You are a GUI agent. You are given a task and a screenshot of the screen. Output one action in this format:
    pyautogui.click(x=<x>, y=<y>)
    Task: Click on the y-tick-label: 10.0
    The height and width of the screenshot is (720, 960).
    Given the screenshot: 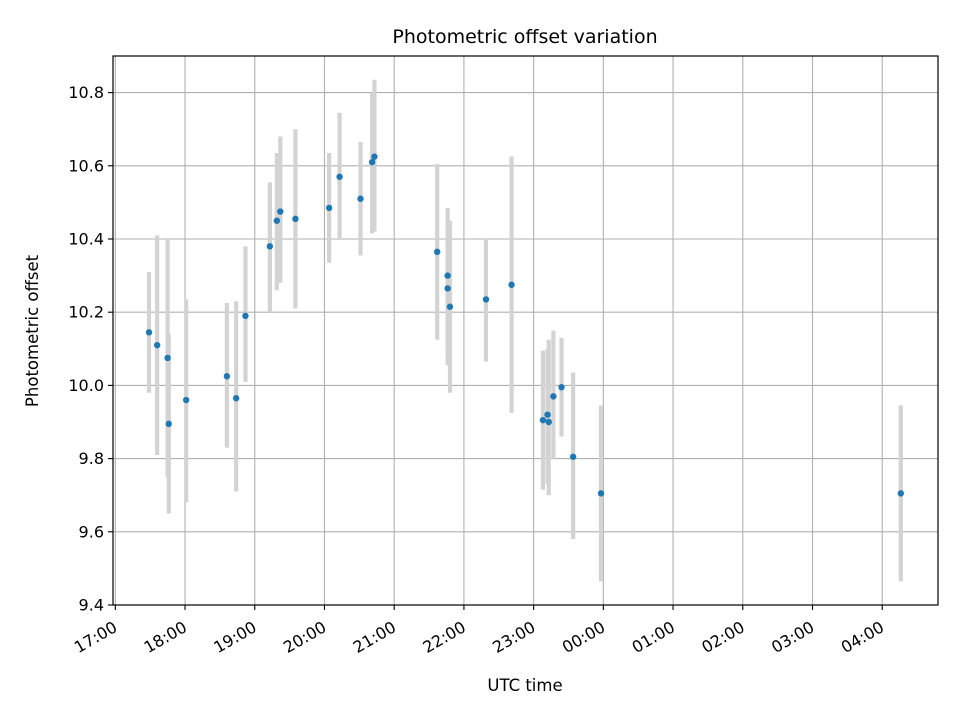 What is the action you would take?
    pyautogui.click(x=86, y=385)
    